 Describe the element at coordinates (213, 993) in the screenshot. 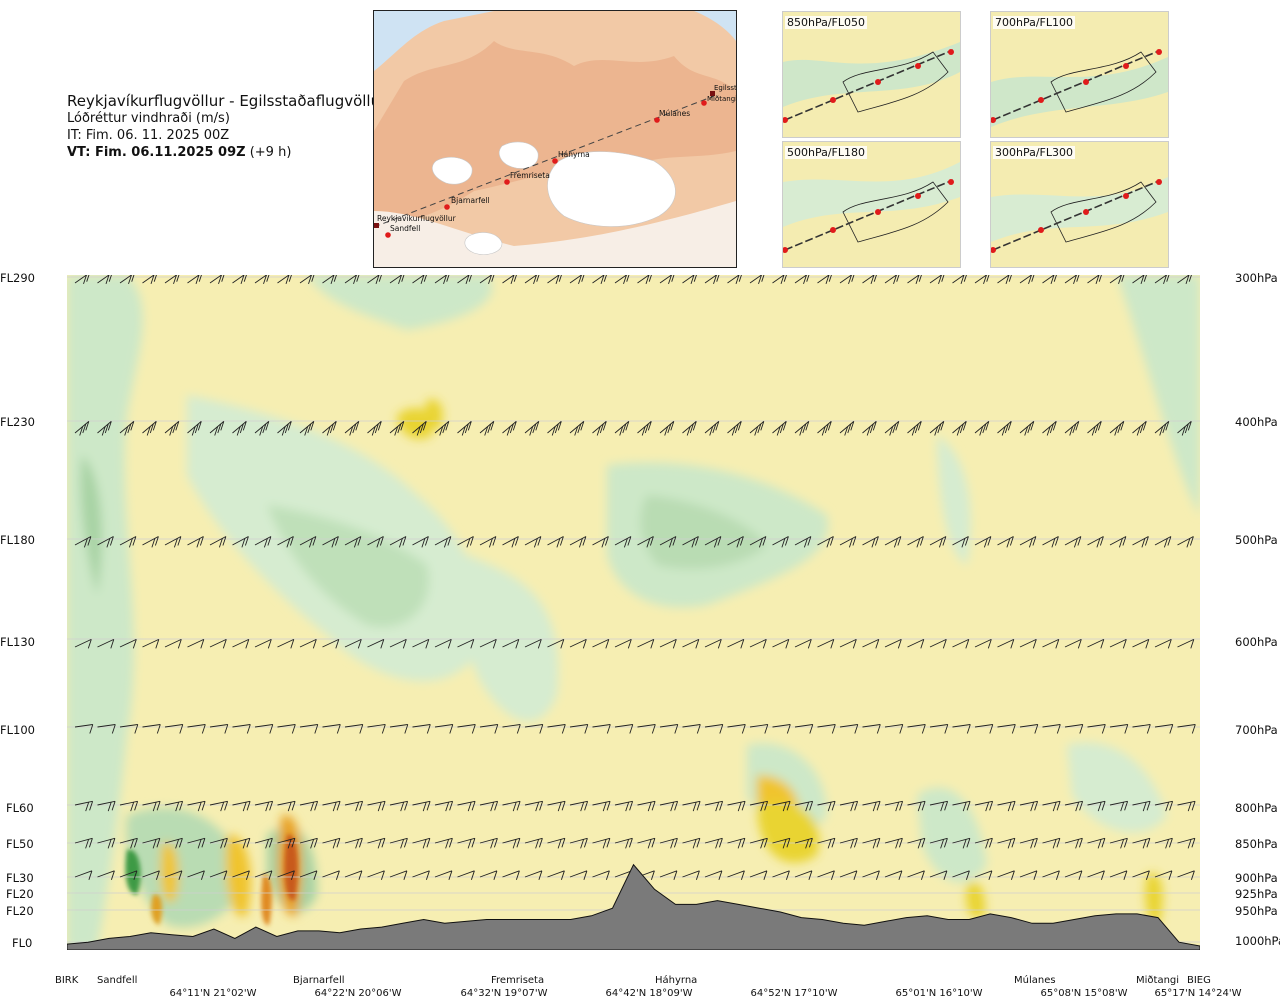

I see `coord-label: 64°11'N 21°02'W` at that location.